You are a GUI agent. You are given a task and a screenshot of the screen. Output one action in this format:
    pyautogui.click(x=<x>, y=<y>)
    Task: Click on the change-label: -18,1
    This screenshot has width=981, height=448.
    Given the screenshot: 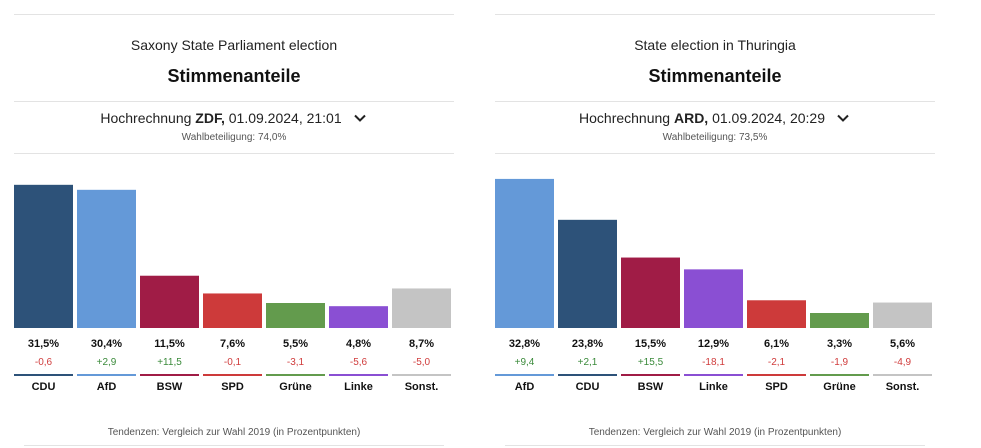 What is the action you would take?
    pyautogui.click(x=713, y=362)
    